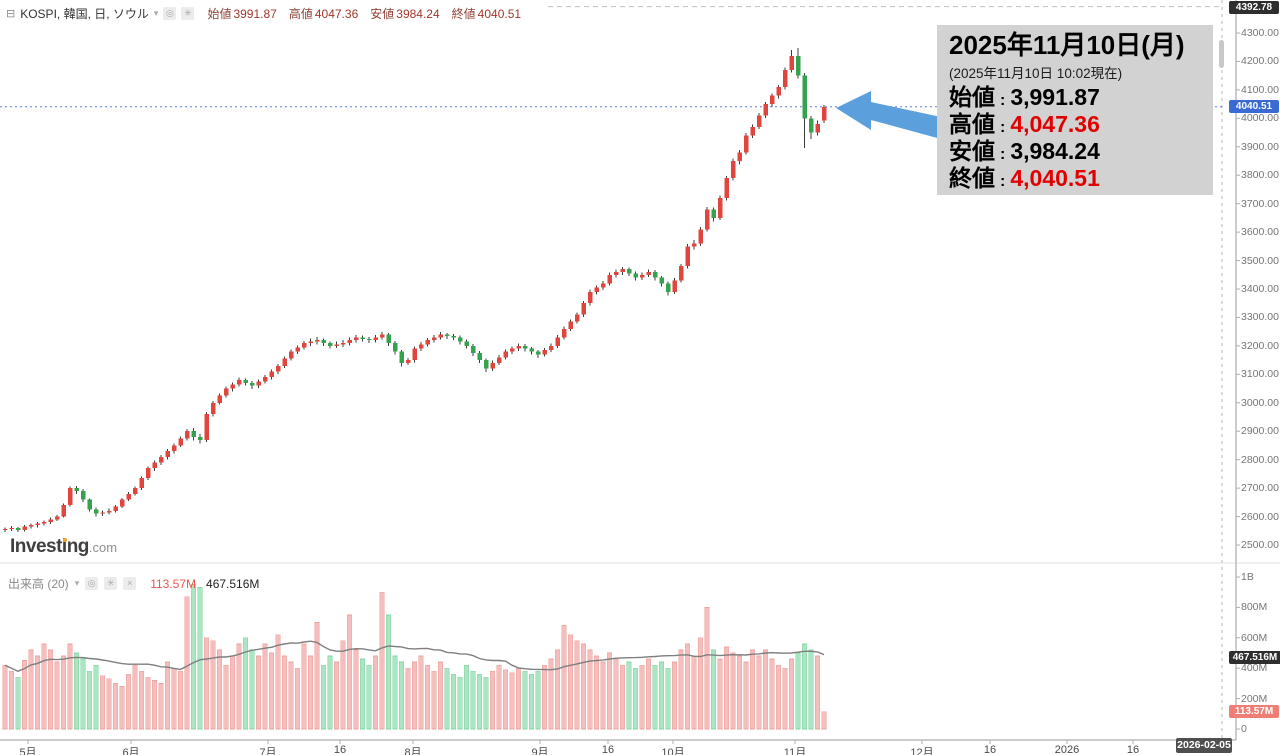 The width and height of the screenshot is (1280, 755). Describe the element at coordinates (130, 583) in the screenshot. I see `close-icon: ×` at that location.